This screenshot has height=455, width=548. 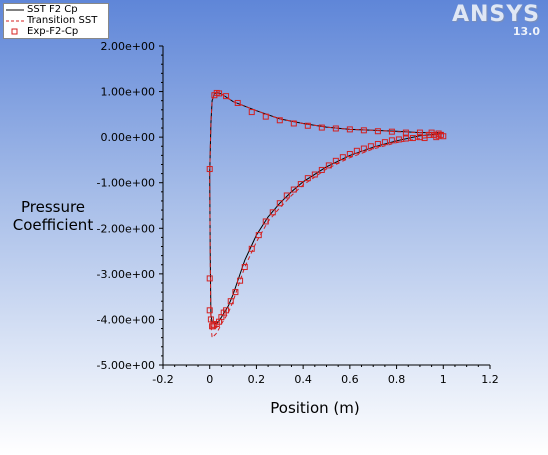 I want to click on brand-version: 13.0, so click(x=526, y=31).